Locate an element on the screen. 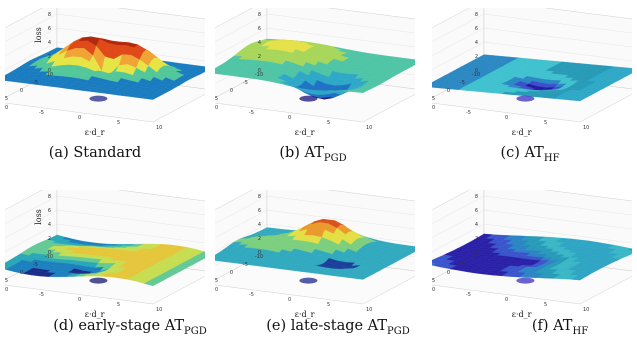  caption-c: (c) ATHF is located at coordinates (529, 154).